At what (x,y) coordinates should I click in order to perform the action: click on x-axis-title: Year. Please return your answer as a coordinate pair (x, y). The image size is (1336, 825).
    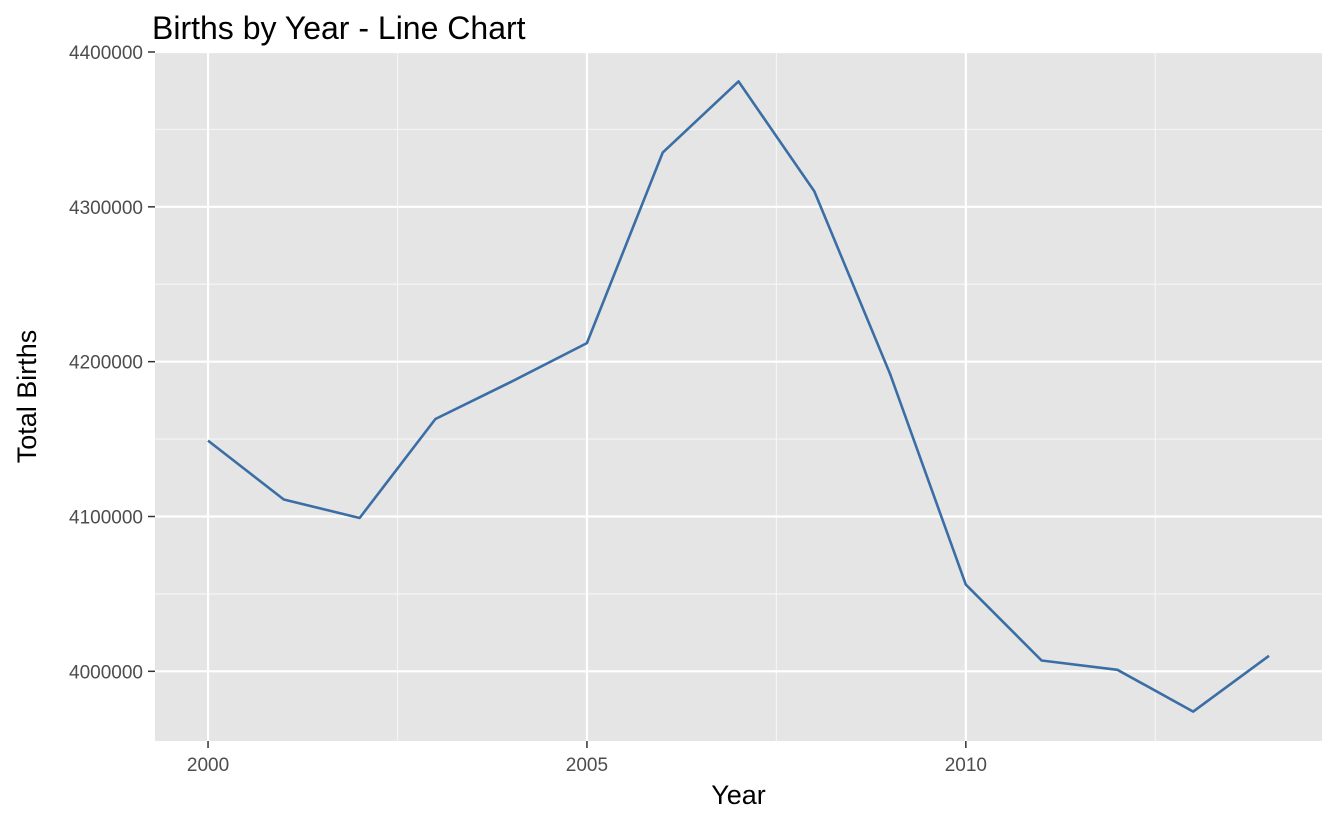
    Looking at the image, I should click on (738, 795).